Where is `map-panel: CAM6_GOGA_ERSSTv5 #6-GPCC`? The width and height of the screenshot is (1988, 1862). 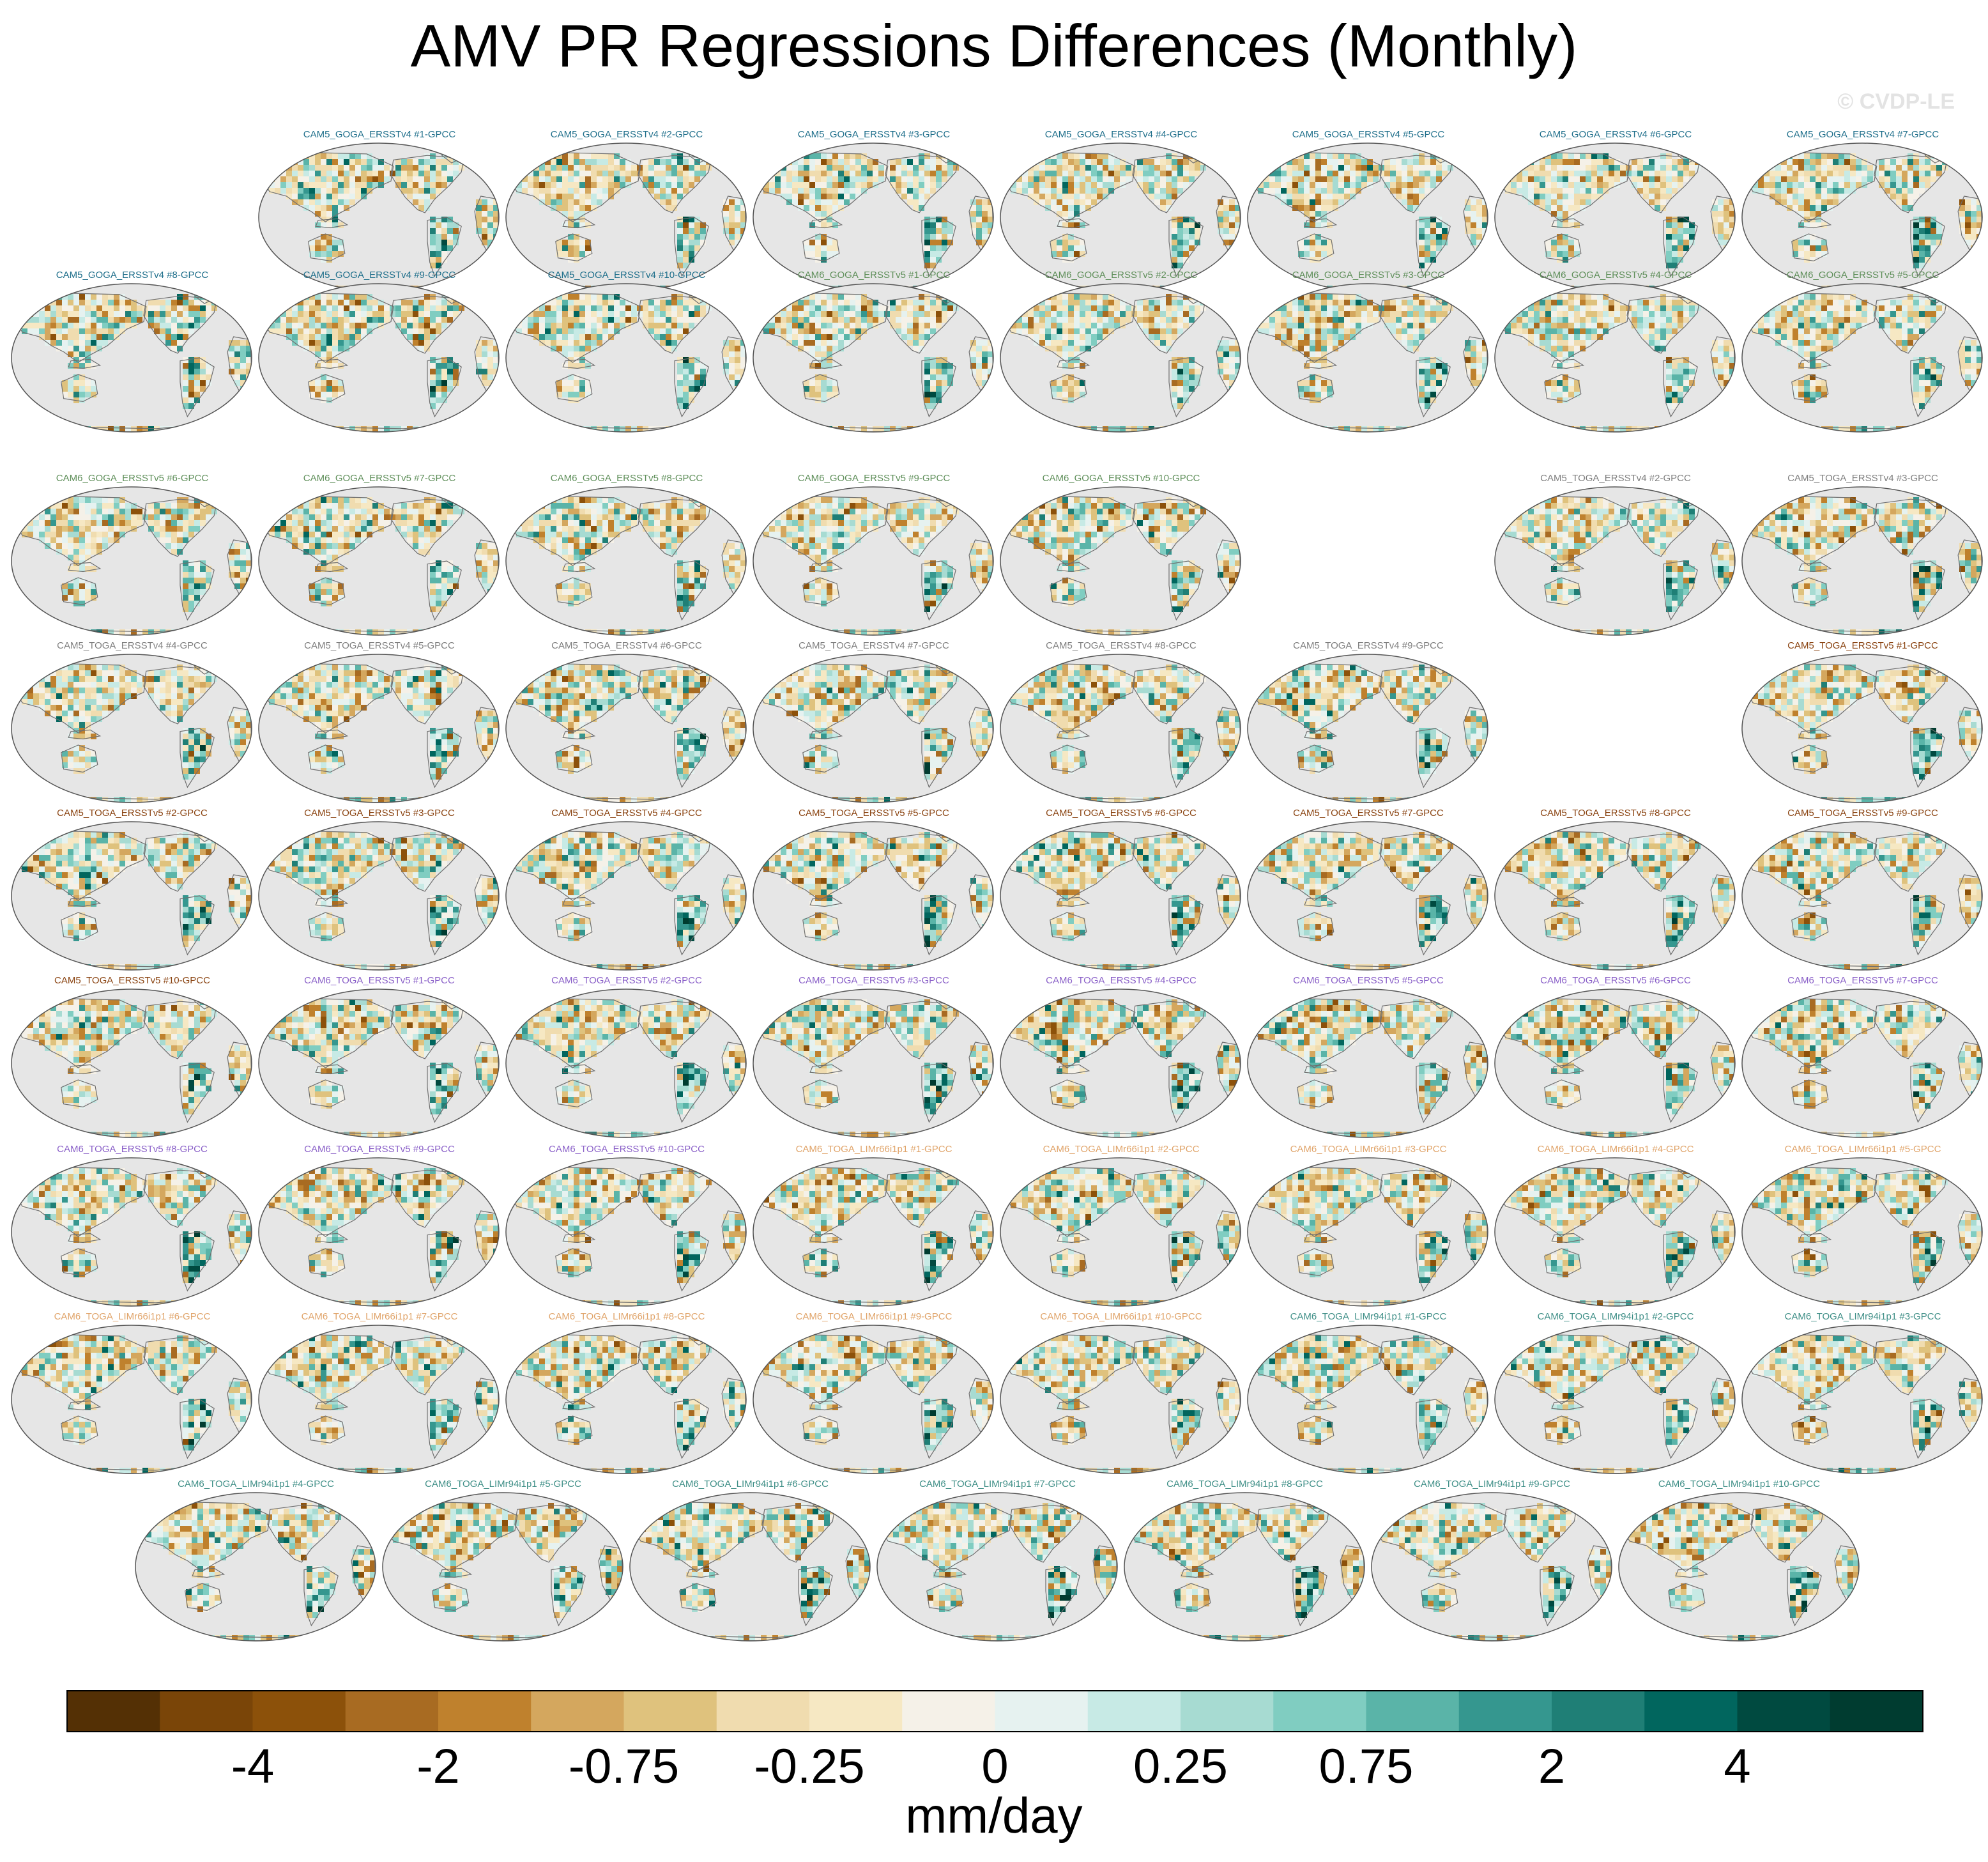
map-panel: CAM6_GOGA_ERSSTv5 #6-GPCC is located at coordinates (132, 556).